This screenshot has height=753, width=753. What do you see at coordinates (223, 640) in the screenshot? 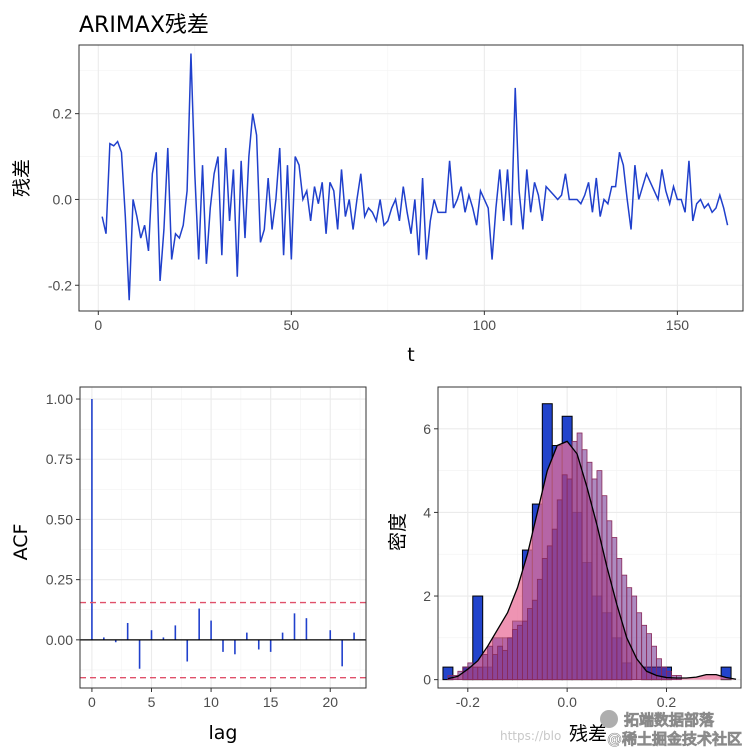
I see `confidence-band` at bounding box center [223, 640].